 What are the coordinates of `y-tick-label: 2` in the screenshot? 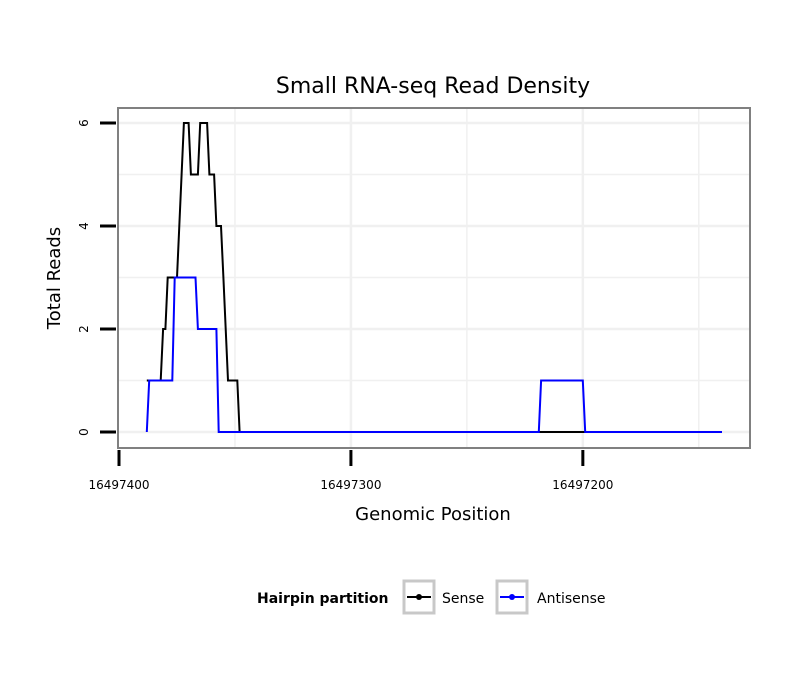 It's located at (84, 329).